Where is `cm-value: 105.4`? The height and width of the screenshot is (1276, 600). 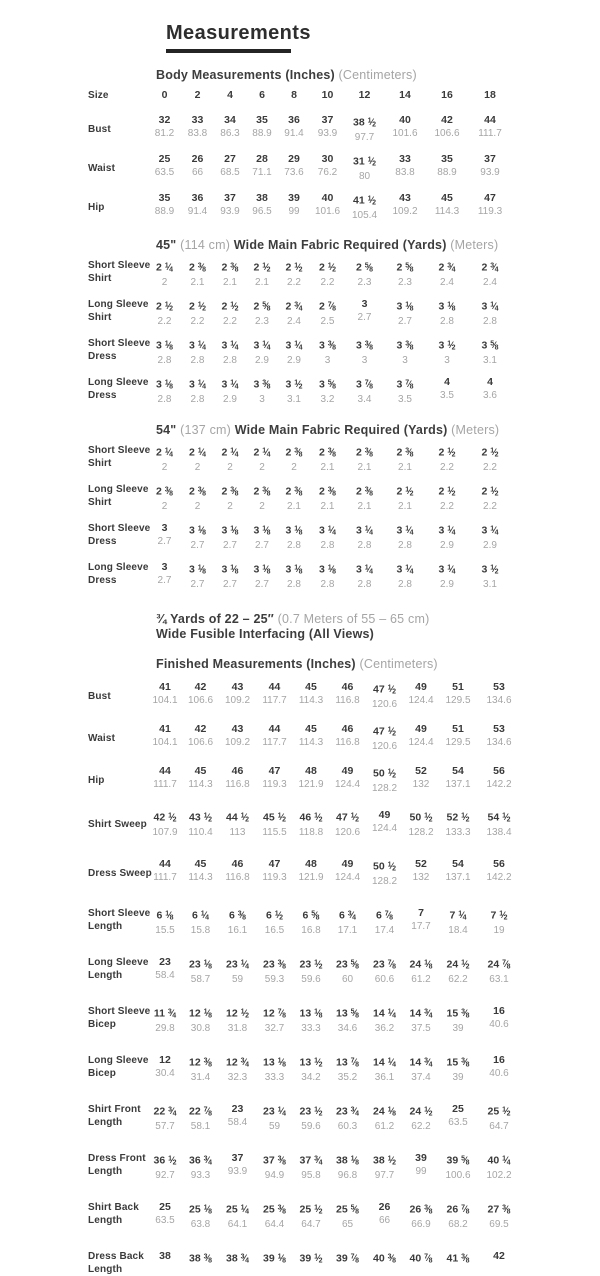 cm-value: 105.4 is located at coordinates (364, 215).